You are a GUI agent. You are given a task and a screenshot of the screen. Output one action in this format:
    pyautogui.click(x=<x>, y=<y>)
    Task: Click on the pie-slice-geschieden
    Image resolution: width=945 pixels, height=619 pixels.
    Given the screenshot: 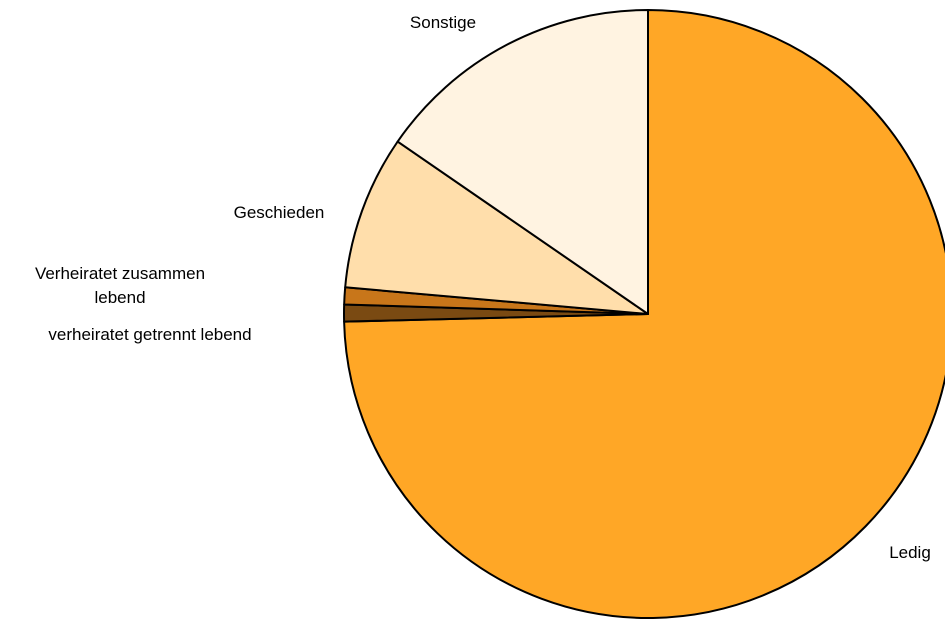 What is the action you would take?
    pyautogui.click(x=496, y=227)
    